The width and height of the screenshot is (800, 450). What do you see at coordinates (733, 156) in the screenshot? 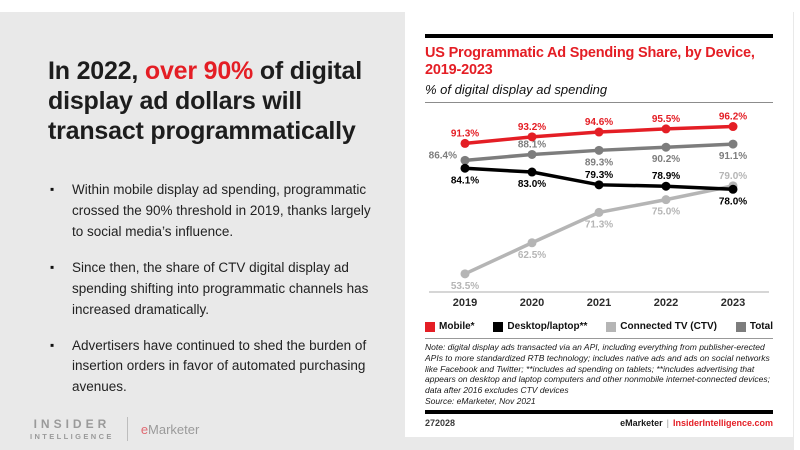
I see `data-label: 91.1%` at bounding box center [733, 156].